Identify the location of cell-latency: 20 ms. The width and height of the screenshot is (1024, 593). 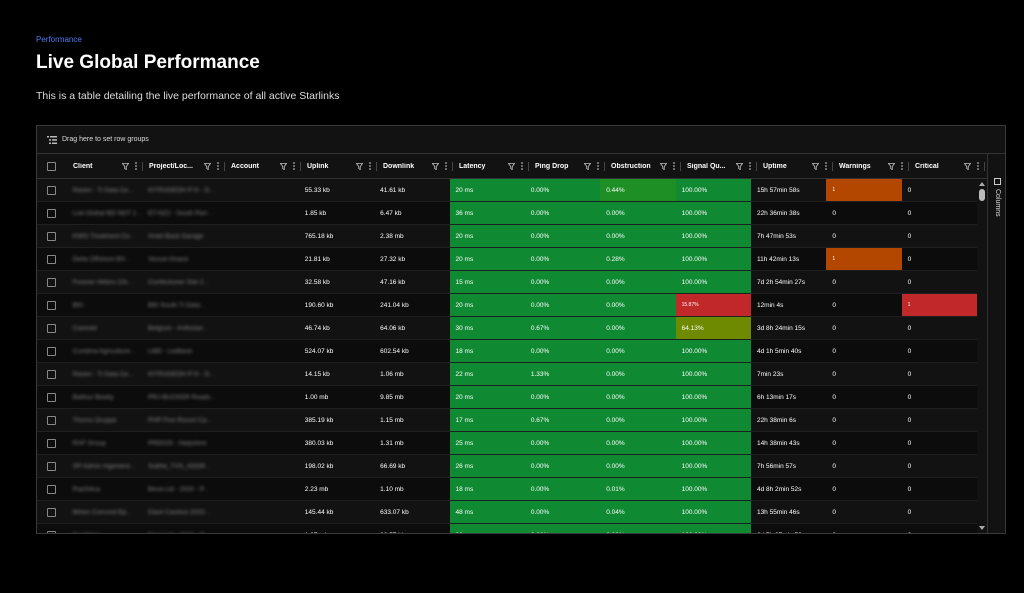
(487, 190).